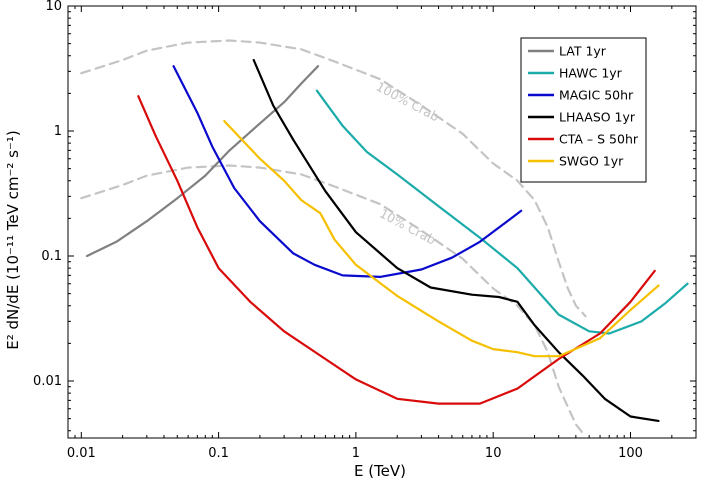 This screenshot has height=484, width=718. Describe the element at coordinates (583, 51) in the screenshot. I see `legend-entry: LAT 1yr` at that location.